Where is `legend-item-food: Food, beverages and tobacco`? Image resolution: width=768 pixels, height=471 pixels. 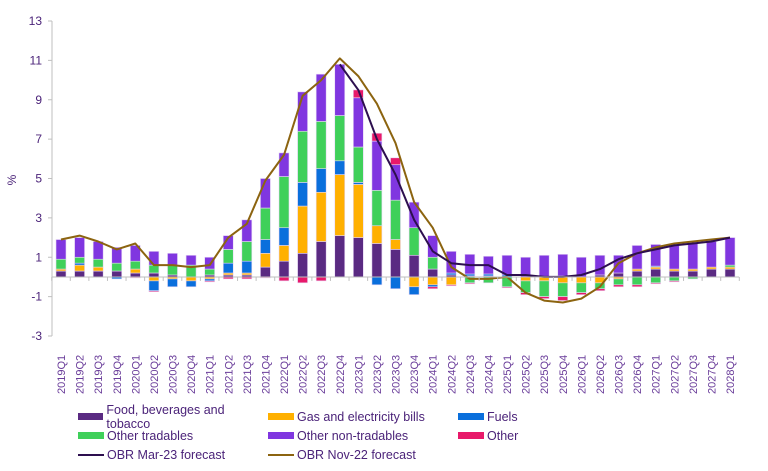
legend-item-food: Food, beverages and tobacco is located at coordinates (173, 417).